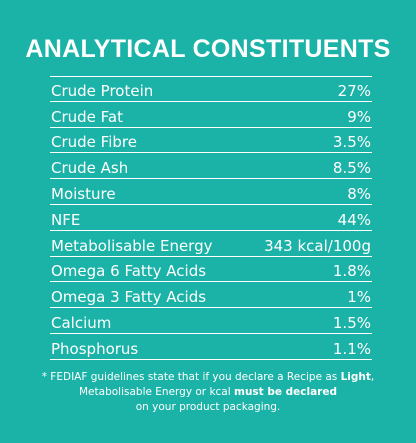  Describe the element at coordinates (129, 297) in the screenshot. I see `row-label: Omega 3 Fatty Acids` at that location.